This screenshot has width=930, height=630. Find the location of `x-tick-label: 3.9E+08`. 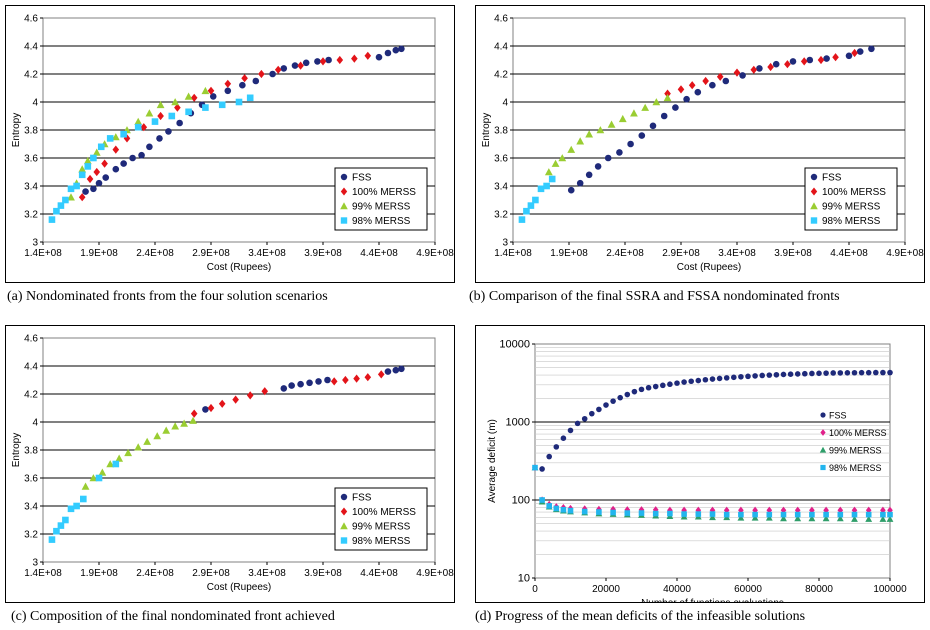

x-tick-label: 3.9E+08 is located at coordinates (323, 253).